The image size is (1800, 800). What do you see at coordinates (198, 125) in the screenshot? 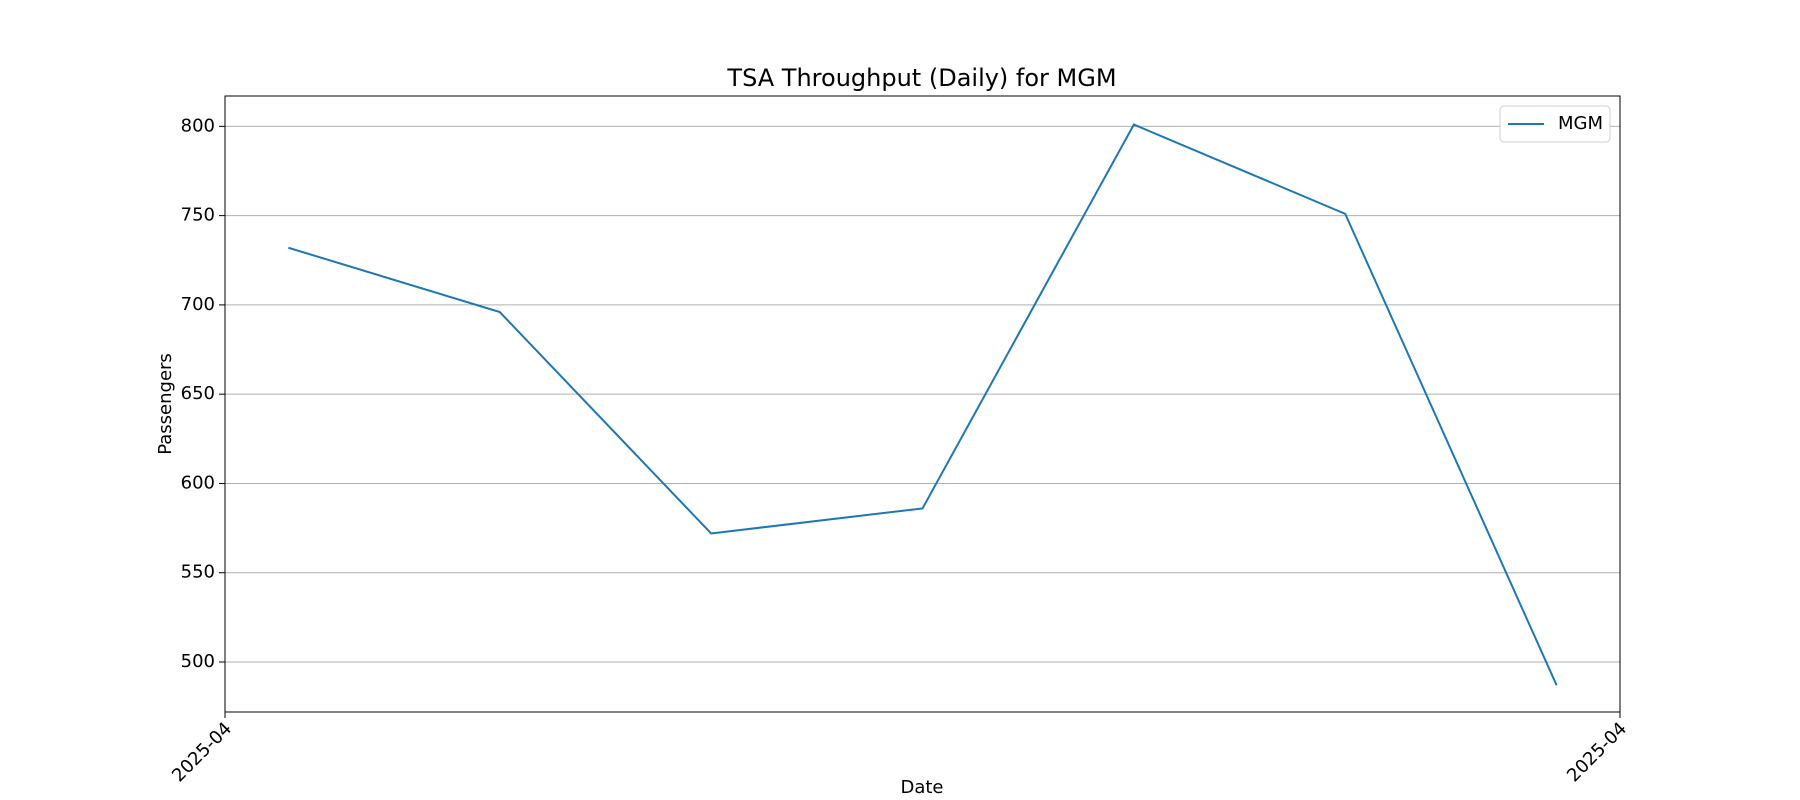
I see `y-tick-label: 800` at bounding box center [198, 125].